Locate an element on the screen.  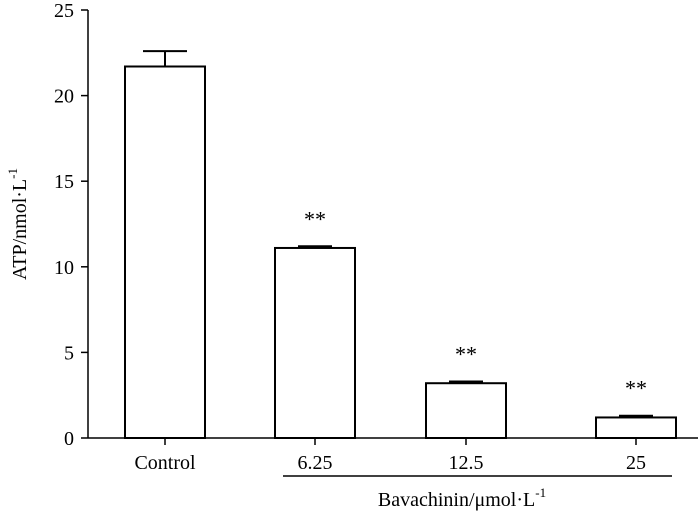
category-label: 25 is located at coordinates (636, 463).